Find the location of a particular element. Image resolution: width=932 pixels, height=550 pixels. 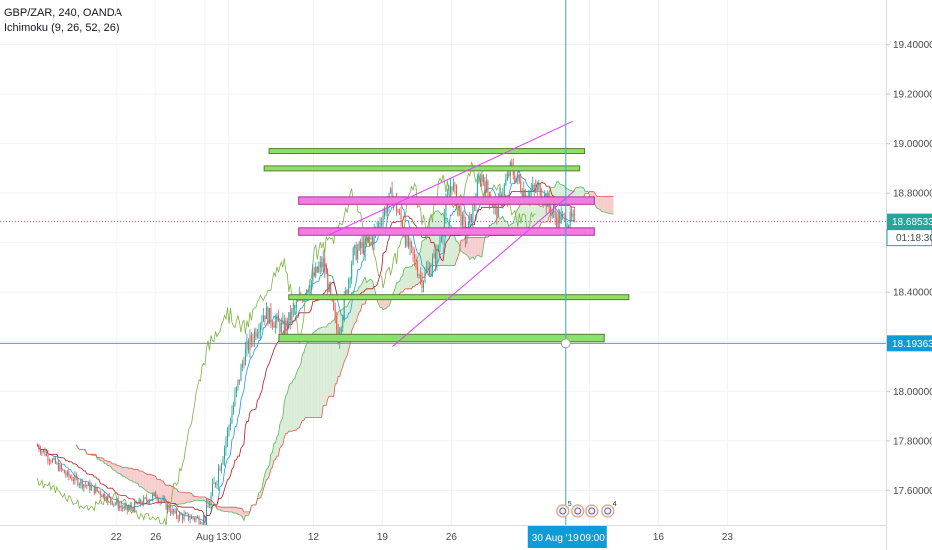

x-tick-label: 22 is located at coordinates (117, 537).